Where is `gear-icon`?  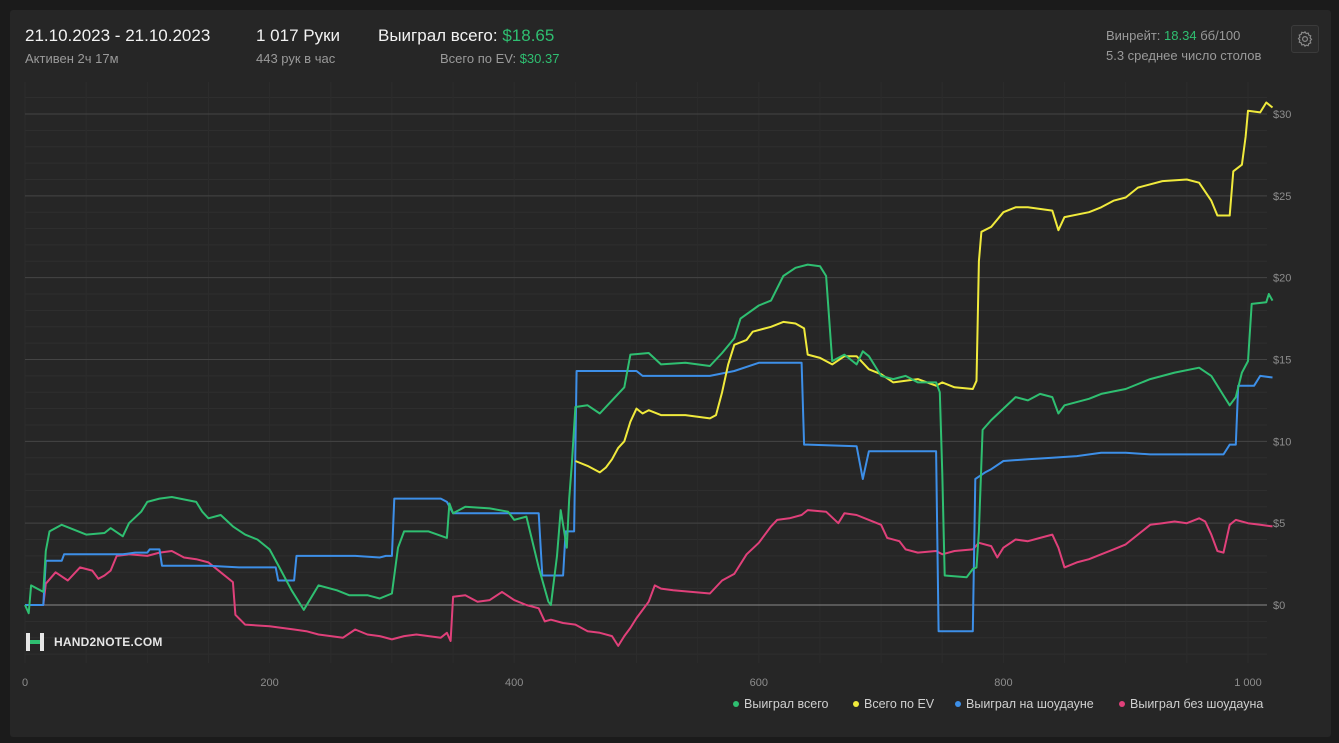
gear-icon is located at coordinates (1305, 39).